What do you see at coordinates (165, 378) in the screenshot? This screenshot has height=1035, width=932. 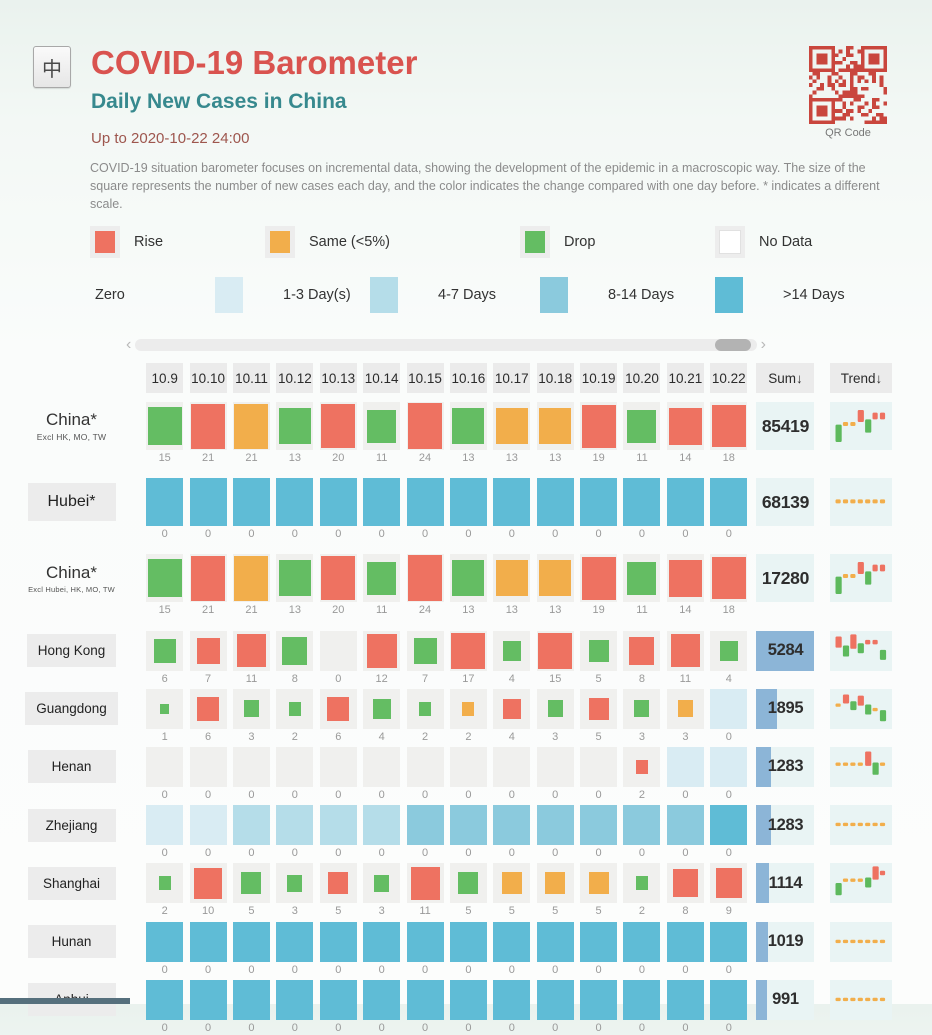 I see `date-header-box: 10.9` at bounding box center [165, 378].